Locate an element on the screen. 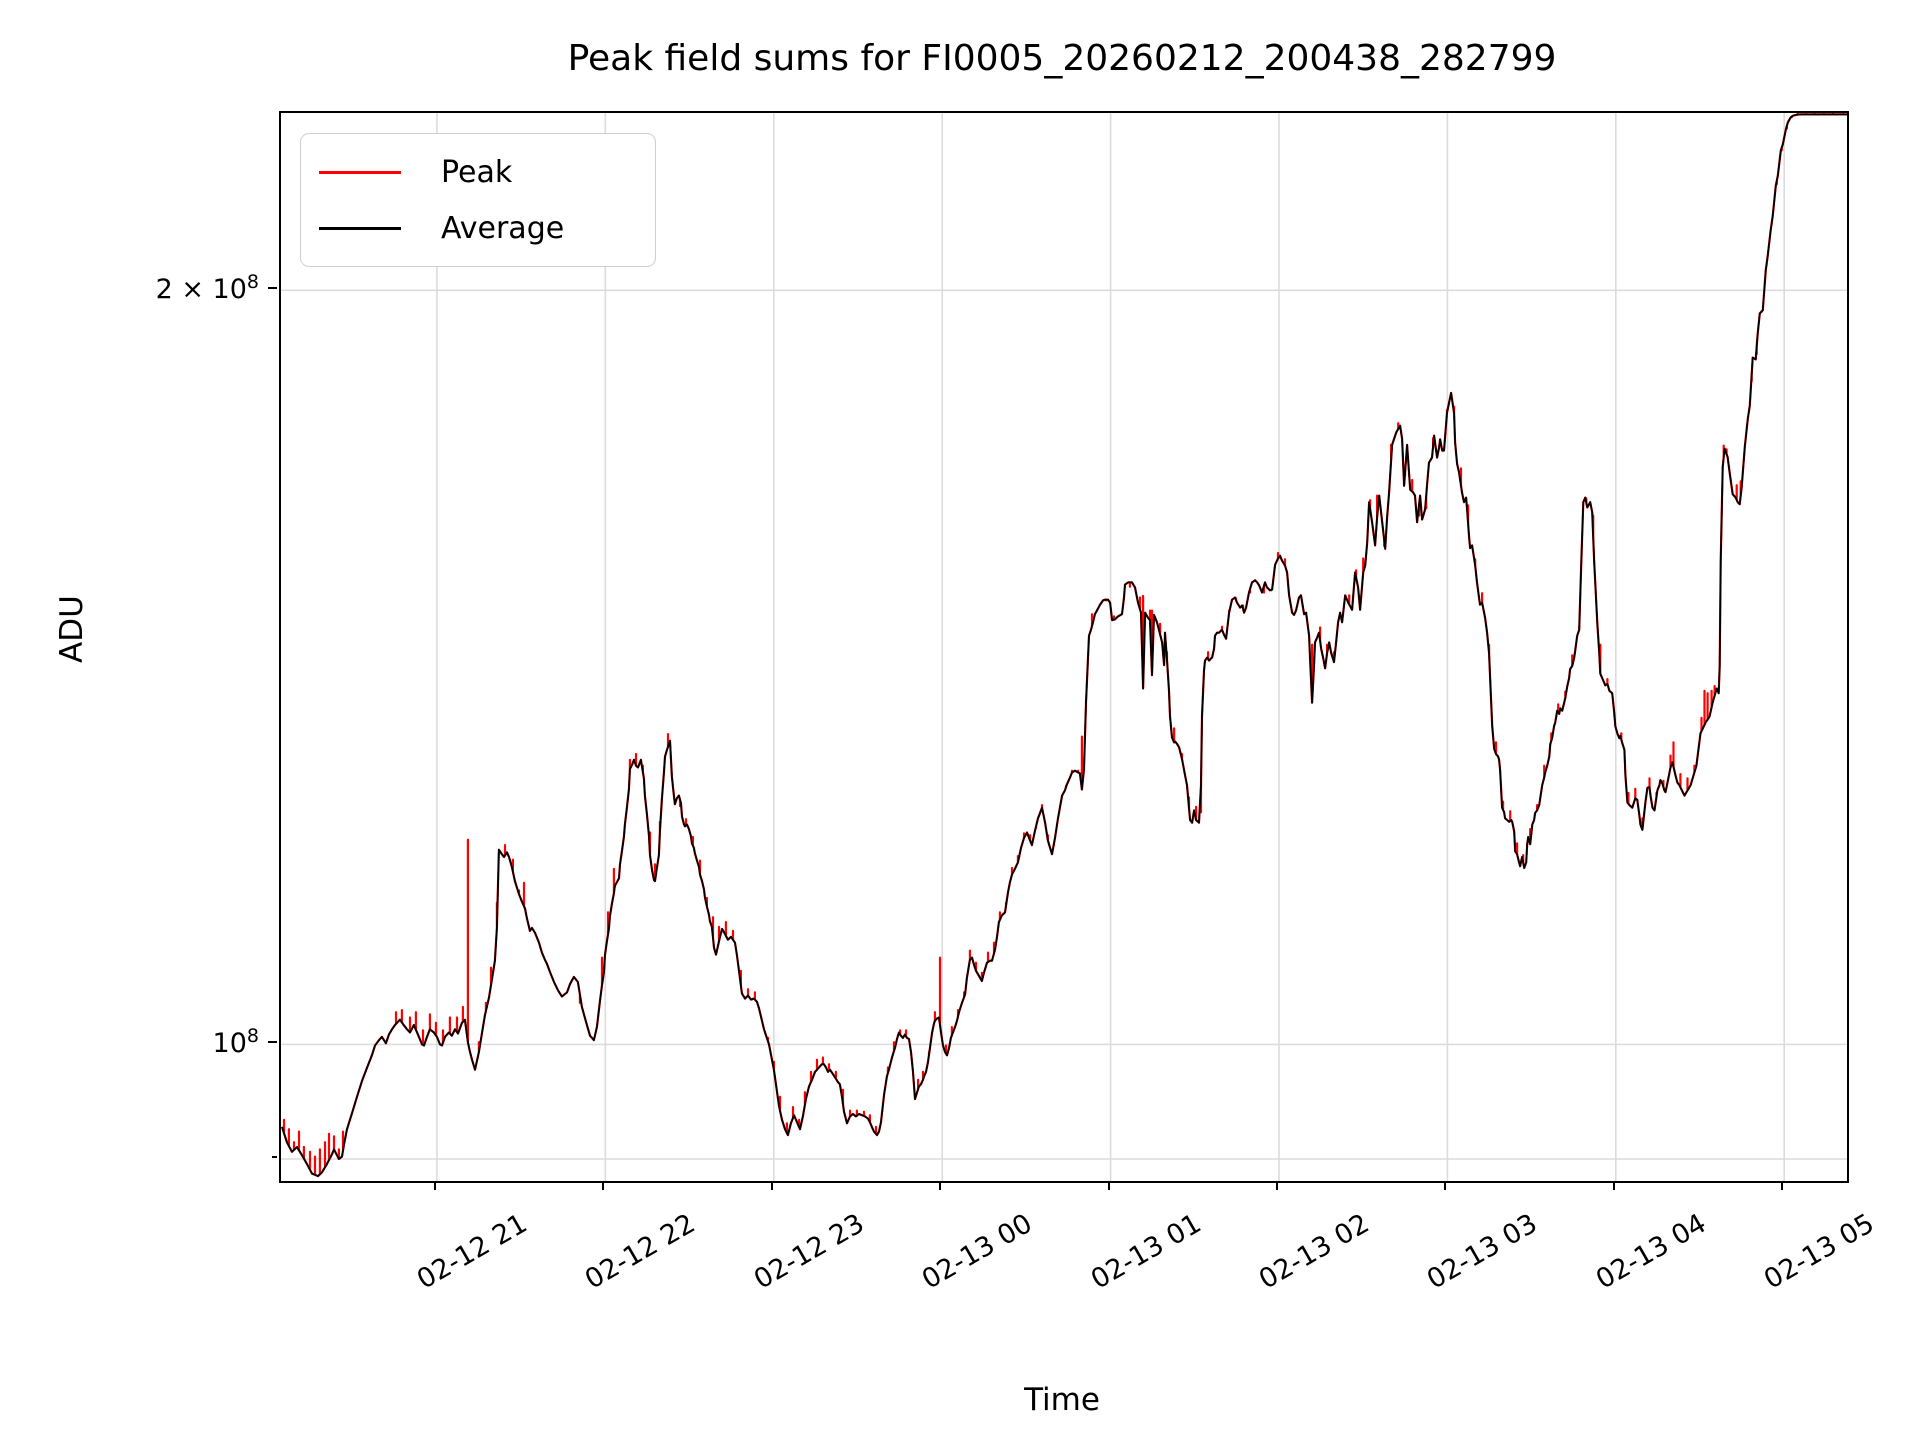 The height and width of the screenshot is (1440, 1920). x-axis-label: Time is located at coordinates (1062, 1400).